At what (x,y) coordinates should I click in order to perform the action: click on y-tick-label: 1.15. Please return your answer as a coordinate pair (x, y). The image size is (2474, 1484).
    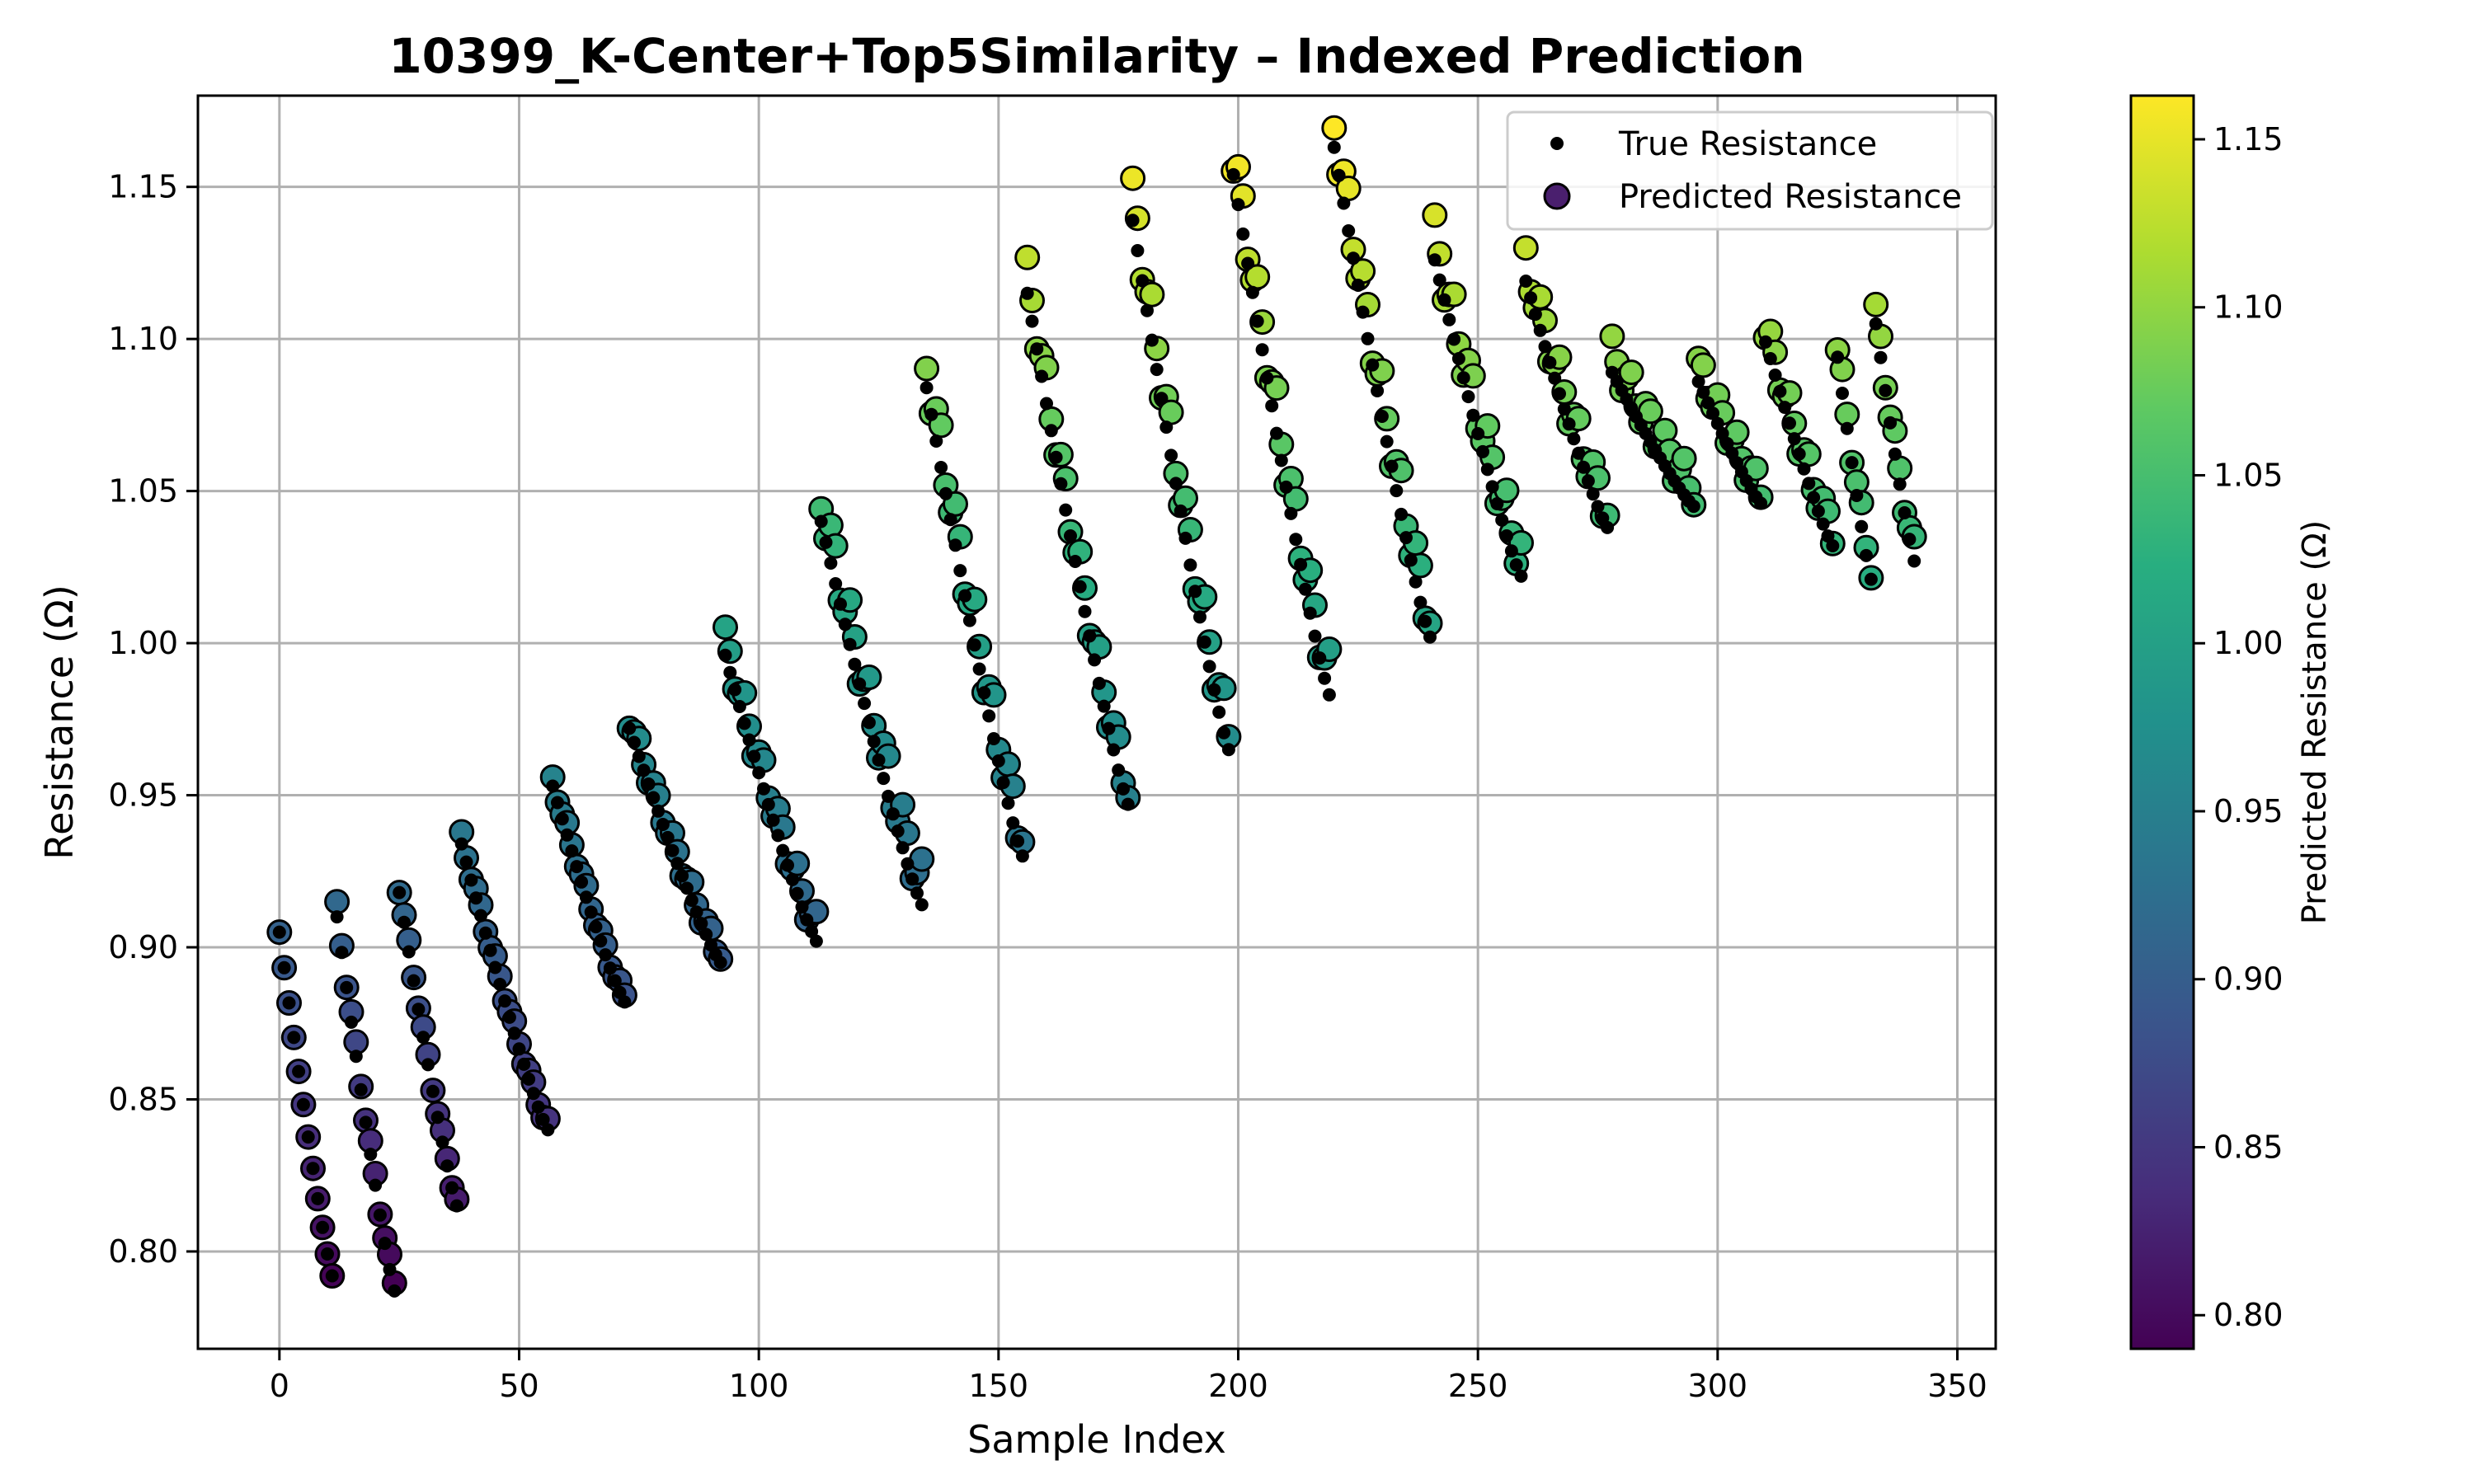
    Looking at the image, I should click on (143, 187).